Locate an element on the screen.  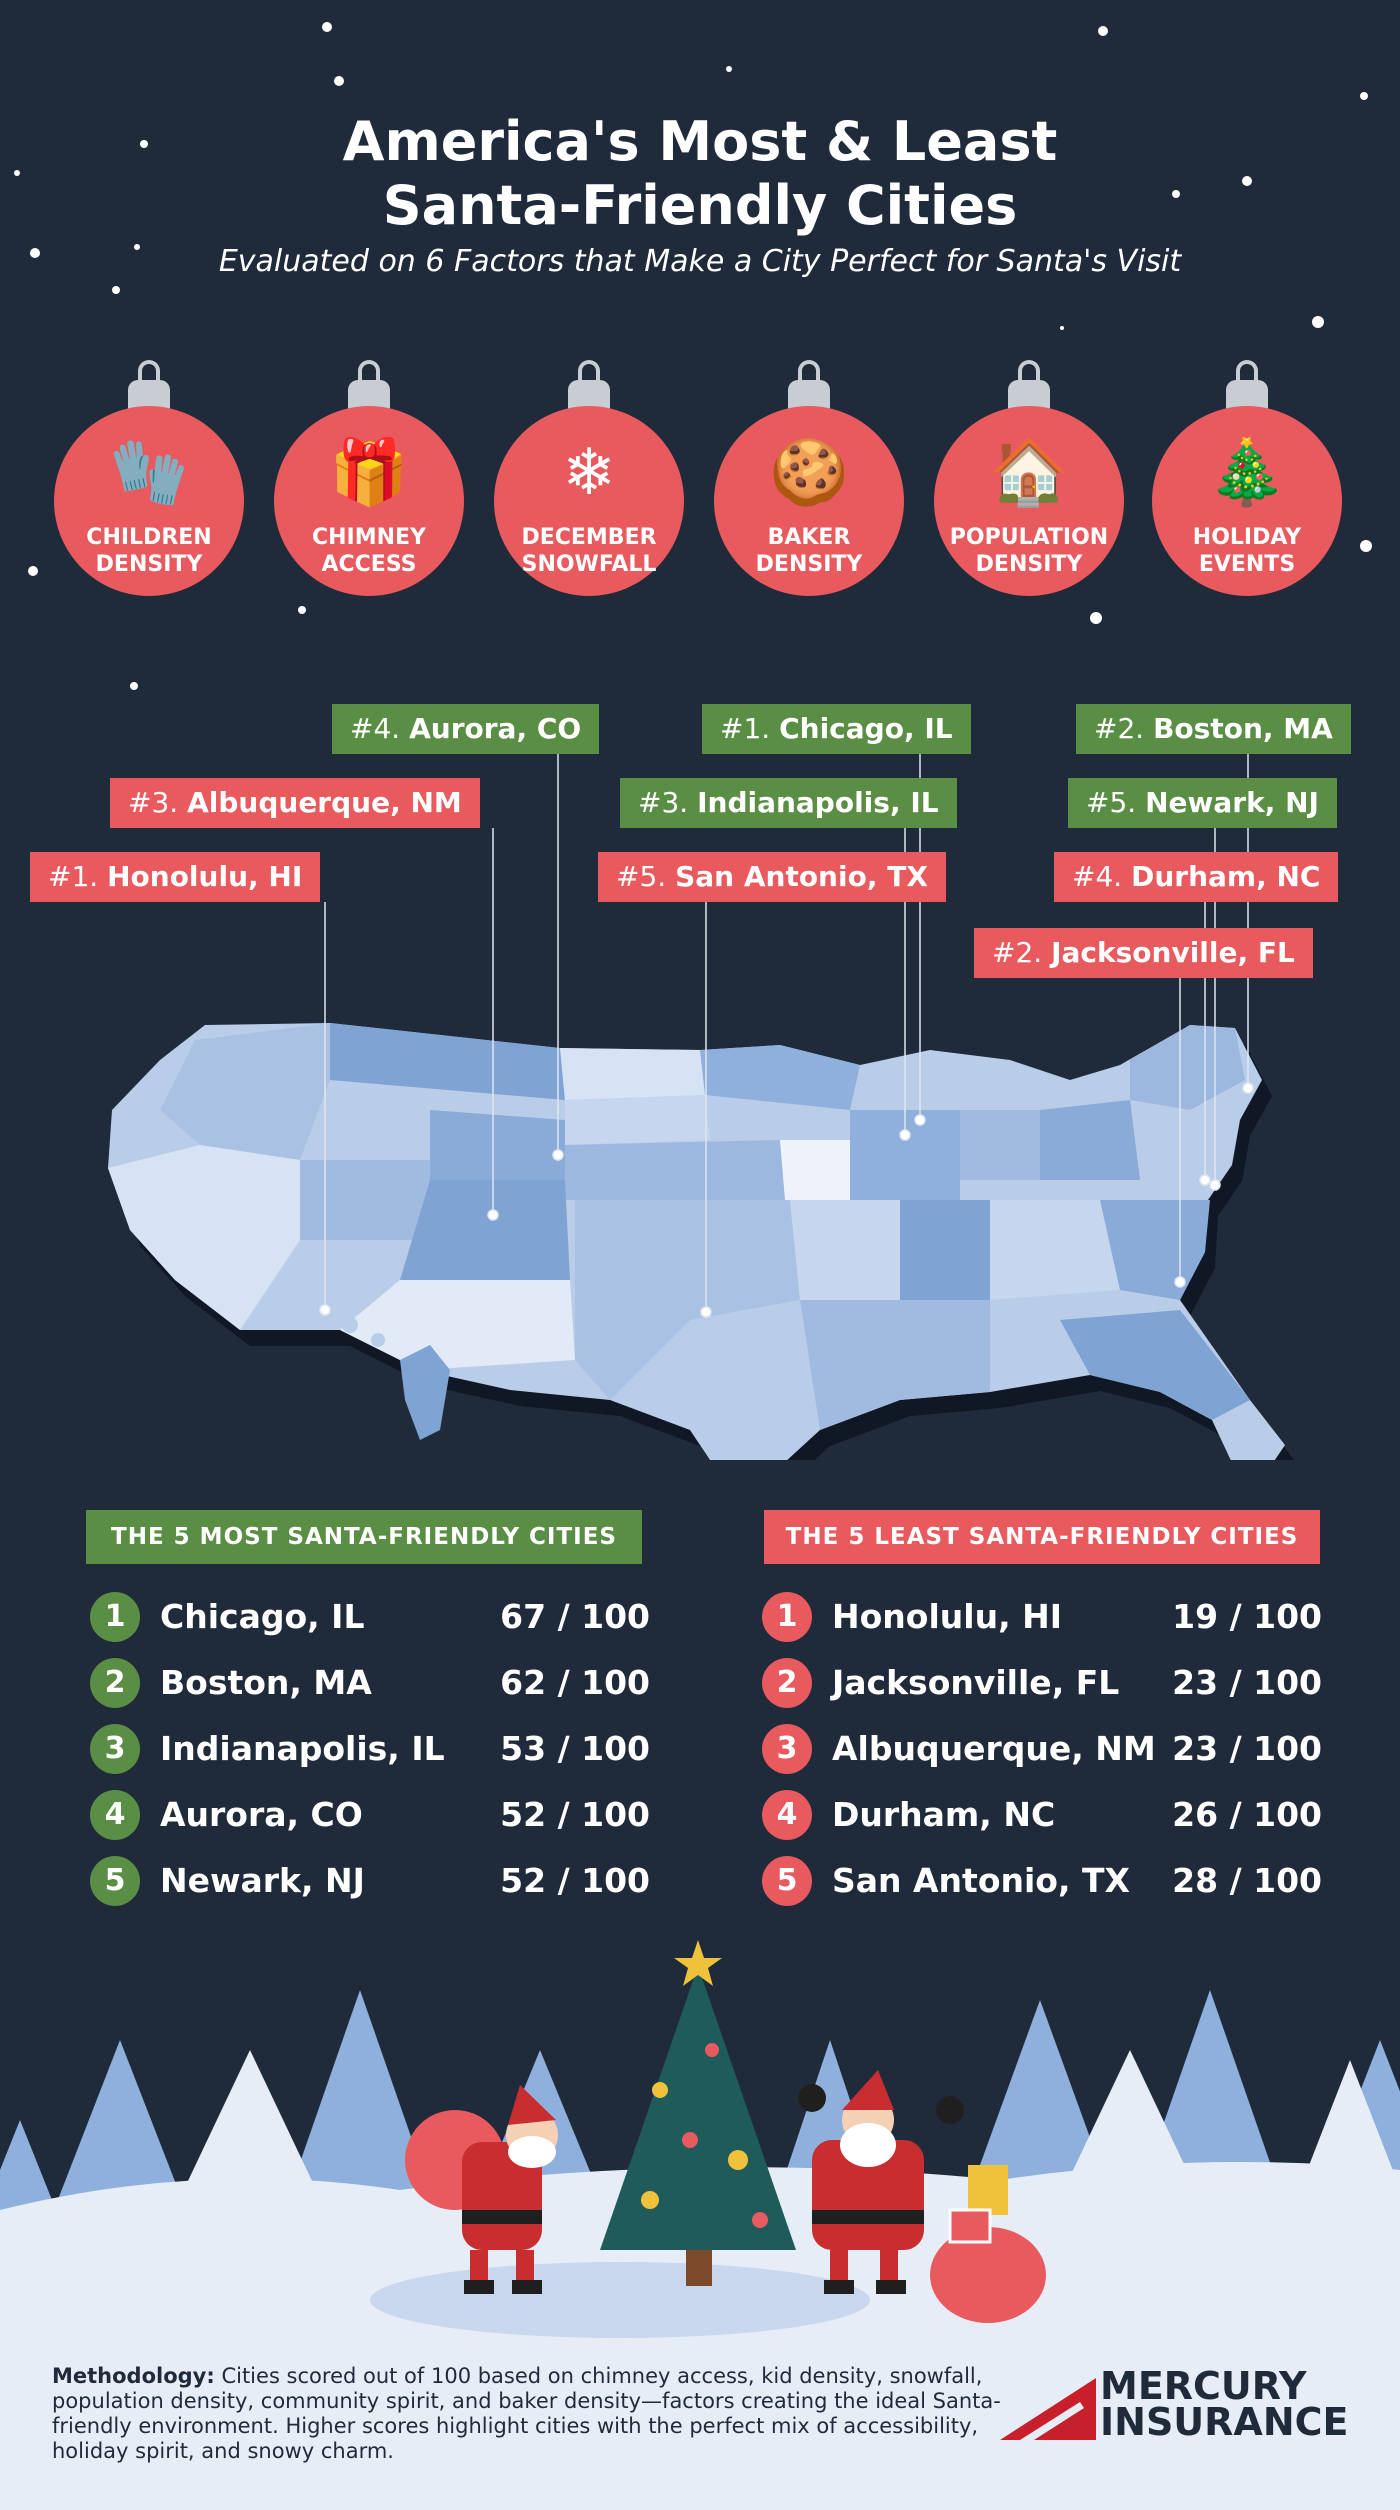
city-name: Aurora, CO is located at coordinates (261, 1814).